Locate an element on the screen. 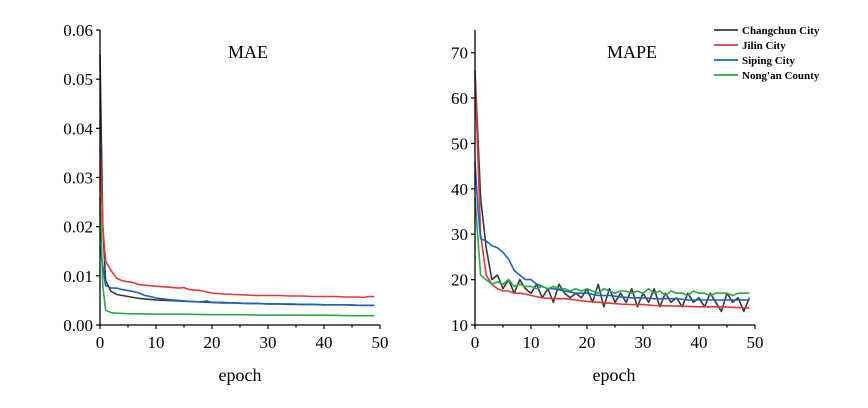 The image size is (868, 408). mae-title: MAE is located at coordinates (248, 52).